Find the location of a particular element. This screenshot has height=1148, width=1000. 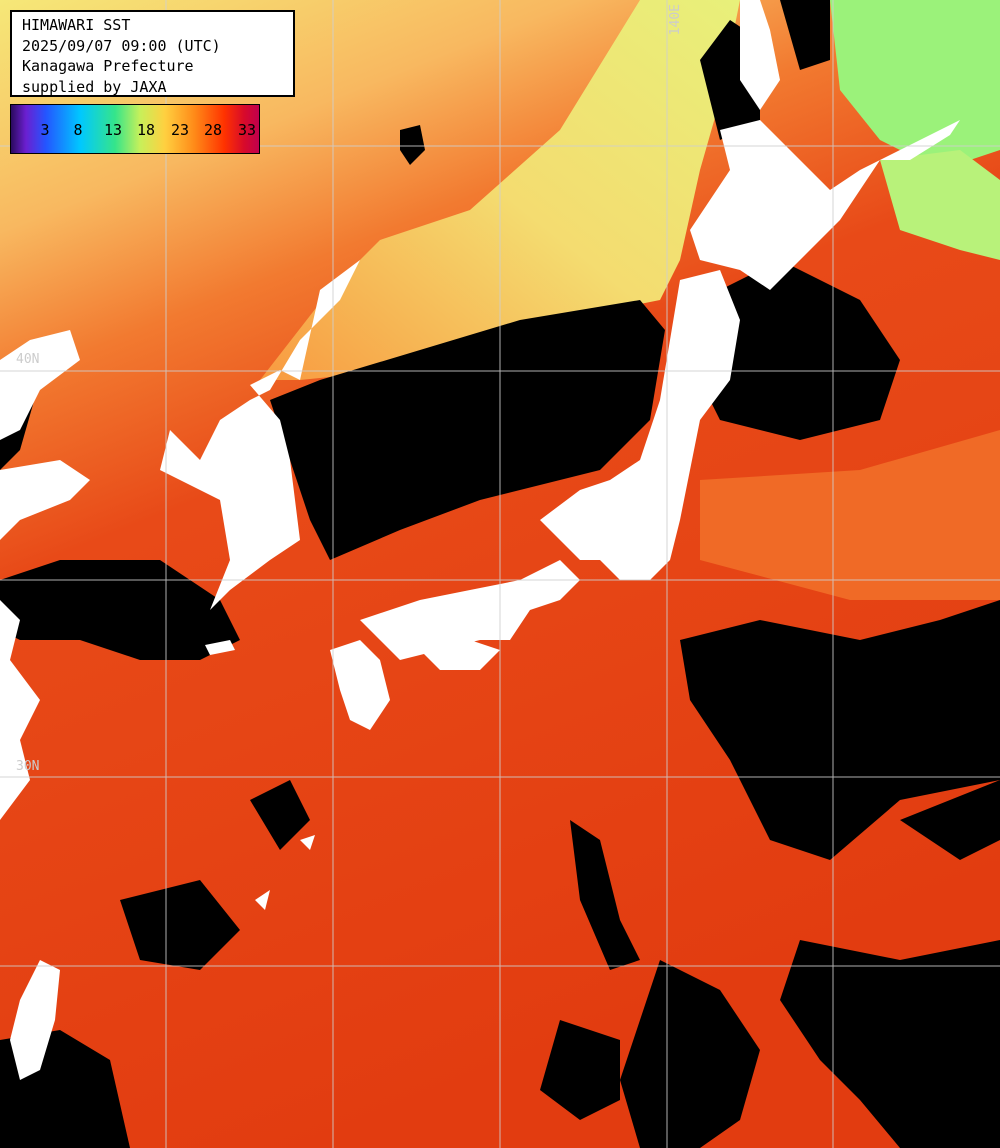

shandong-liaodong is located at coordinates (45, 500).